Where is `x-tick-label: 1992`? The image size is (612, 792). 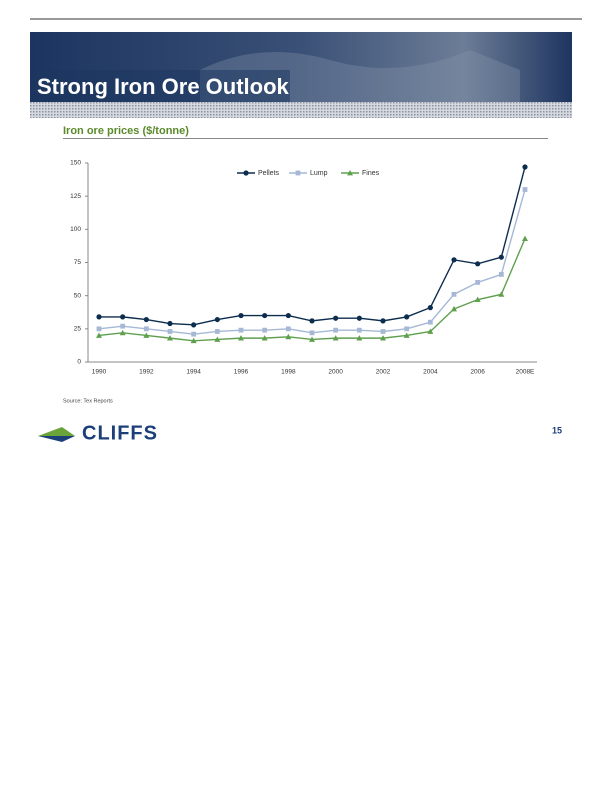
x-tick-label: 1992 is located at coordinates (146, 372).